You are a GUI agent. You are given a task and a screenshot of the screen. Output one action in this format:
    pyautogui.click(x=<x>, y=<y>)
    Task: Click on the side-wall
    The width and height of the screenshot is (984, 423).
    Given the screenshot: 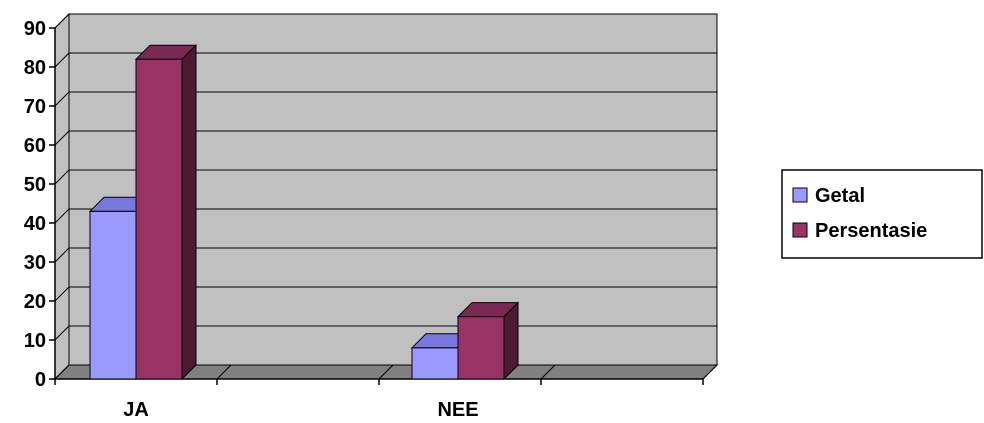 What is the action you would take?
    pyautogui.click(x=62, y=196)
    